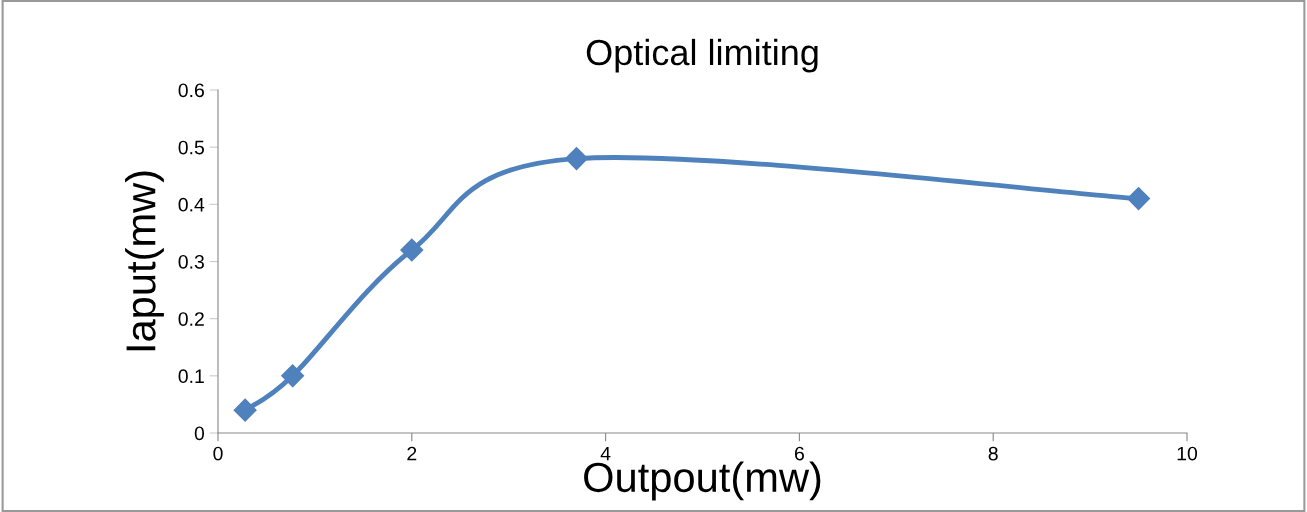 The image size is (1307, 512). Describe the element at coordinates (993, 453) in the screenshot. I see `x-tick-label: 8` at that location.